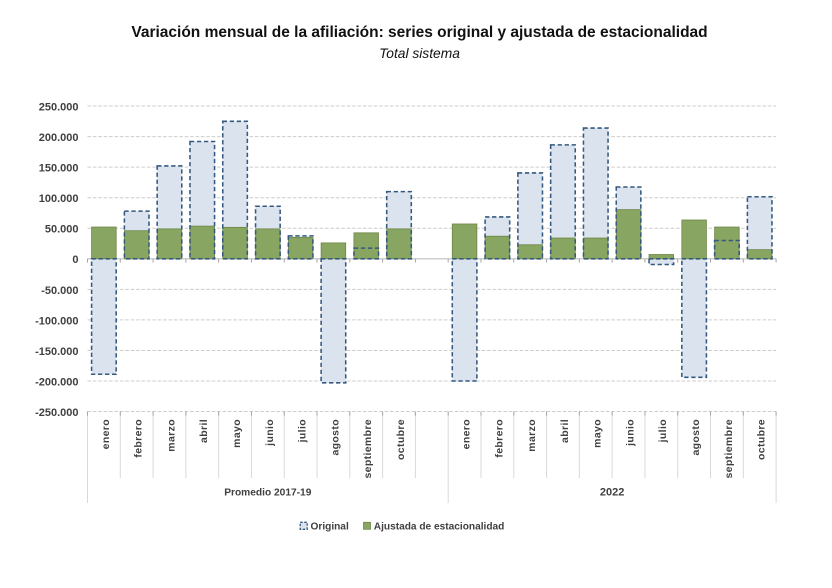 The width and height of the screenshot is (832, 588). I want to click on svg-text: -150.000, so click(56, 352).